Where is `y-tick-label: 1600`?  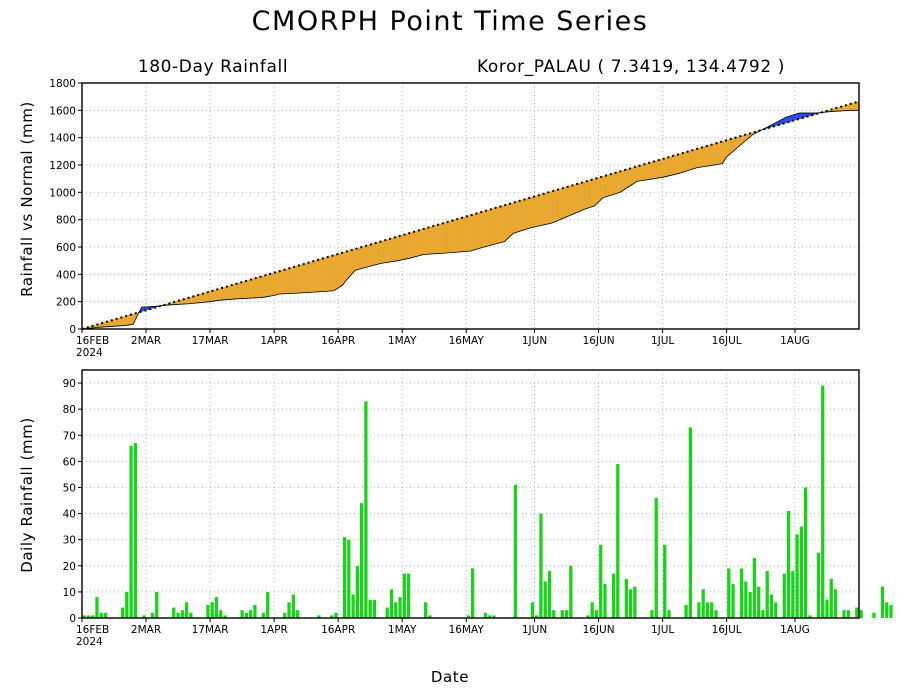
y-tick-label: 1600 is located at coordinates (62, 111).